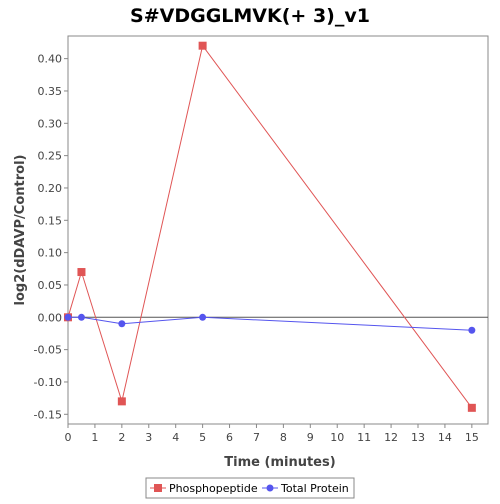  I want to click on y-tick-label: -0.10, so click(48, 382).